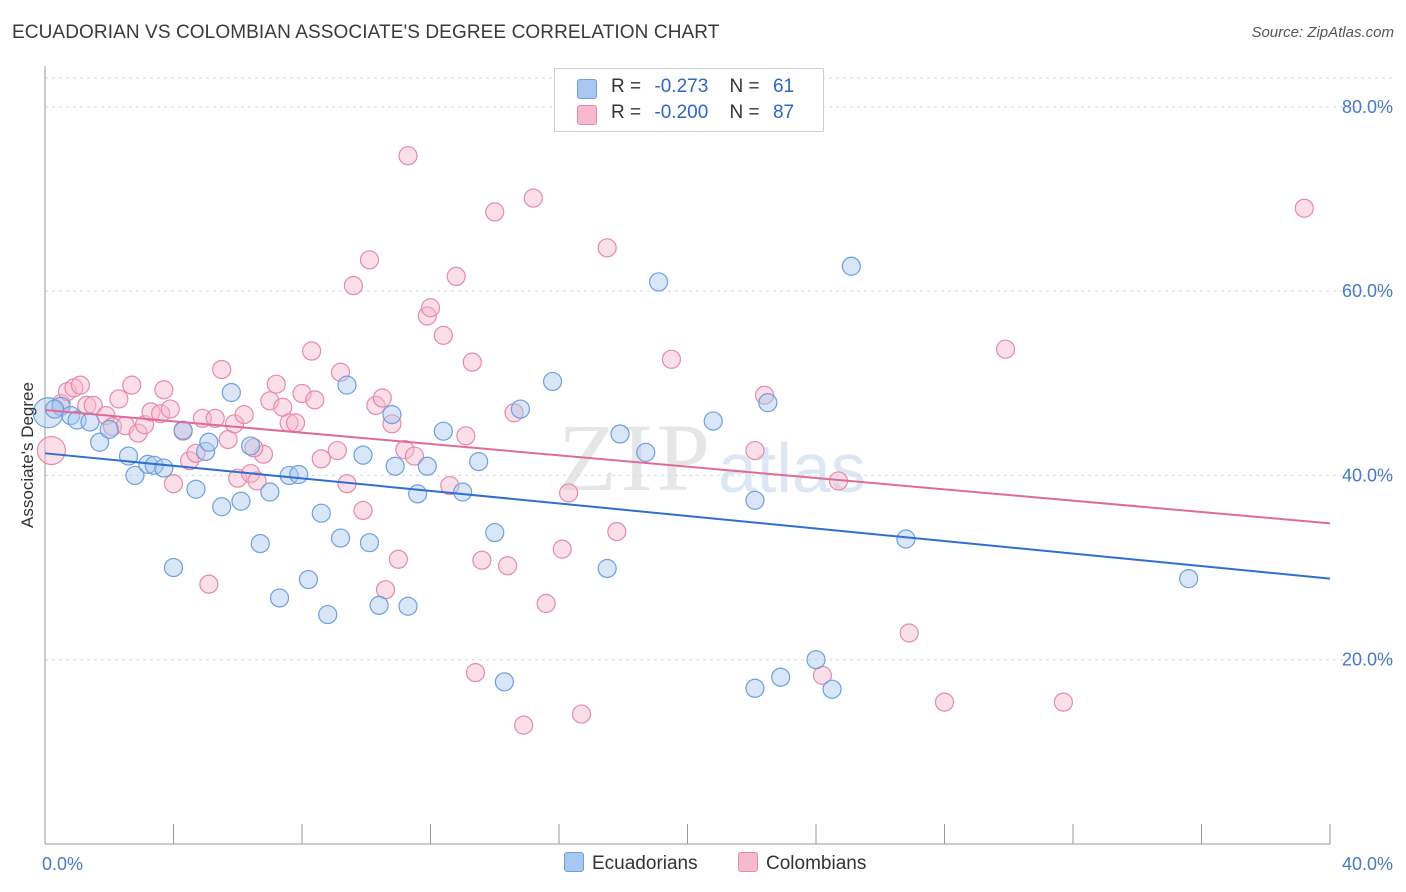 The width and height of the screenshot is (1406, 892). I want to click on y-axis-label: Associate's Degree, so click(27, 455).